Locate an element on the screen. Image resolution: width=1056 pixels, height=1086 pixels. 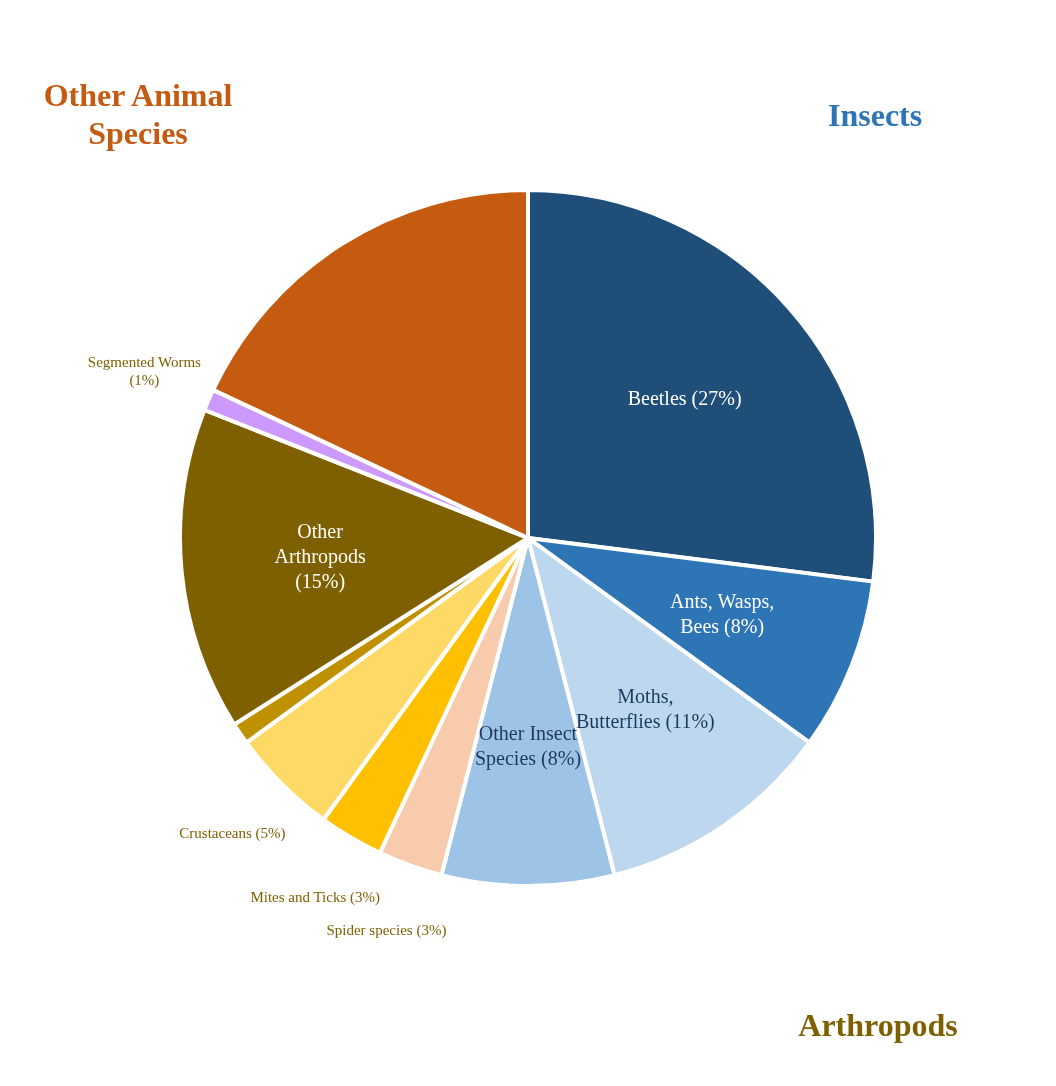
slice-label: Other Arthropods is located at coordinates (320, 543).